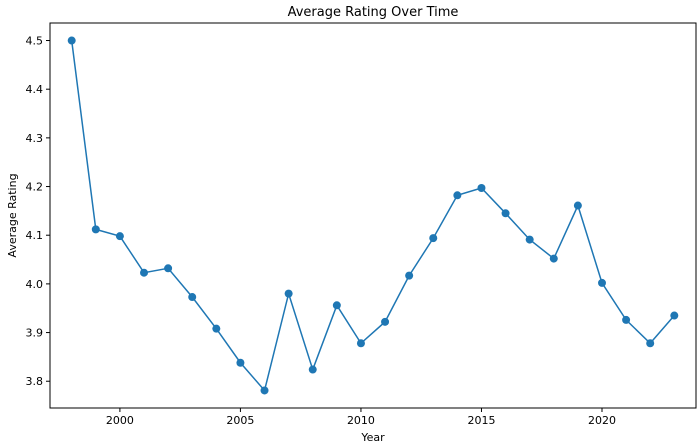 The image size is (698, 446). What do you see at coordinates (372, 437) in the screenshot?
I see `x-axis-label: Year` at bounding box center [372, 437].